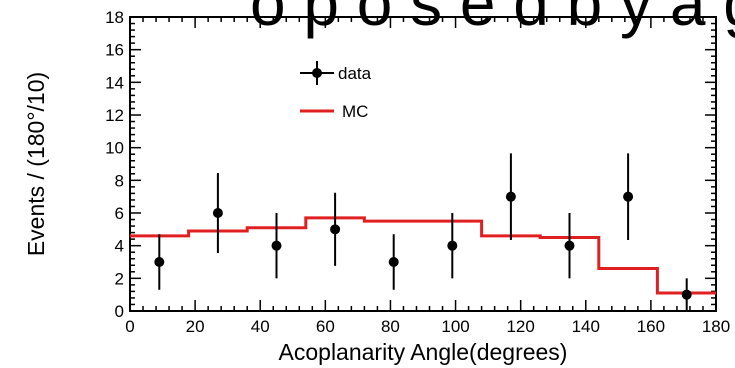 This screenshot has height=368, width=735. I want to click on y-tick-label: 2, so click(119, 278).